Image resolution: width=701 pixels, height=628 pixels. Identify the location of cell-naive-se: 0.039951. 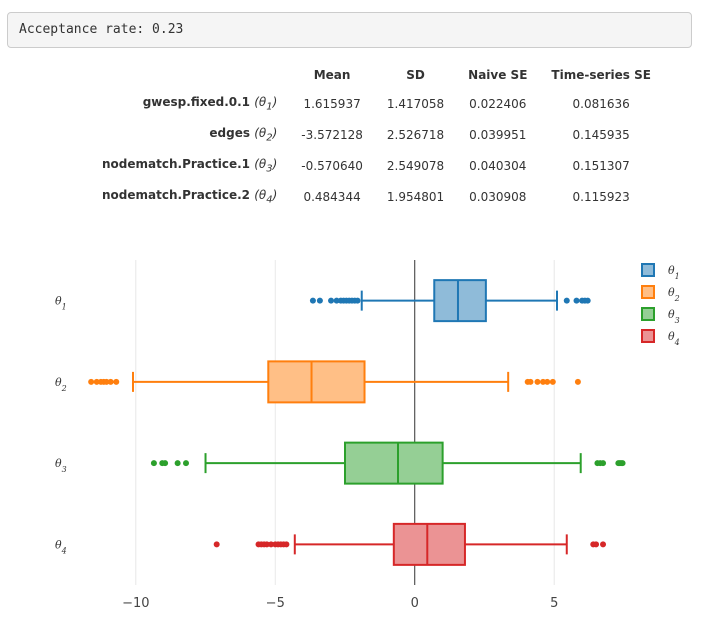
(498, 134).